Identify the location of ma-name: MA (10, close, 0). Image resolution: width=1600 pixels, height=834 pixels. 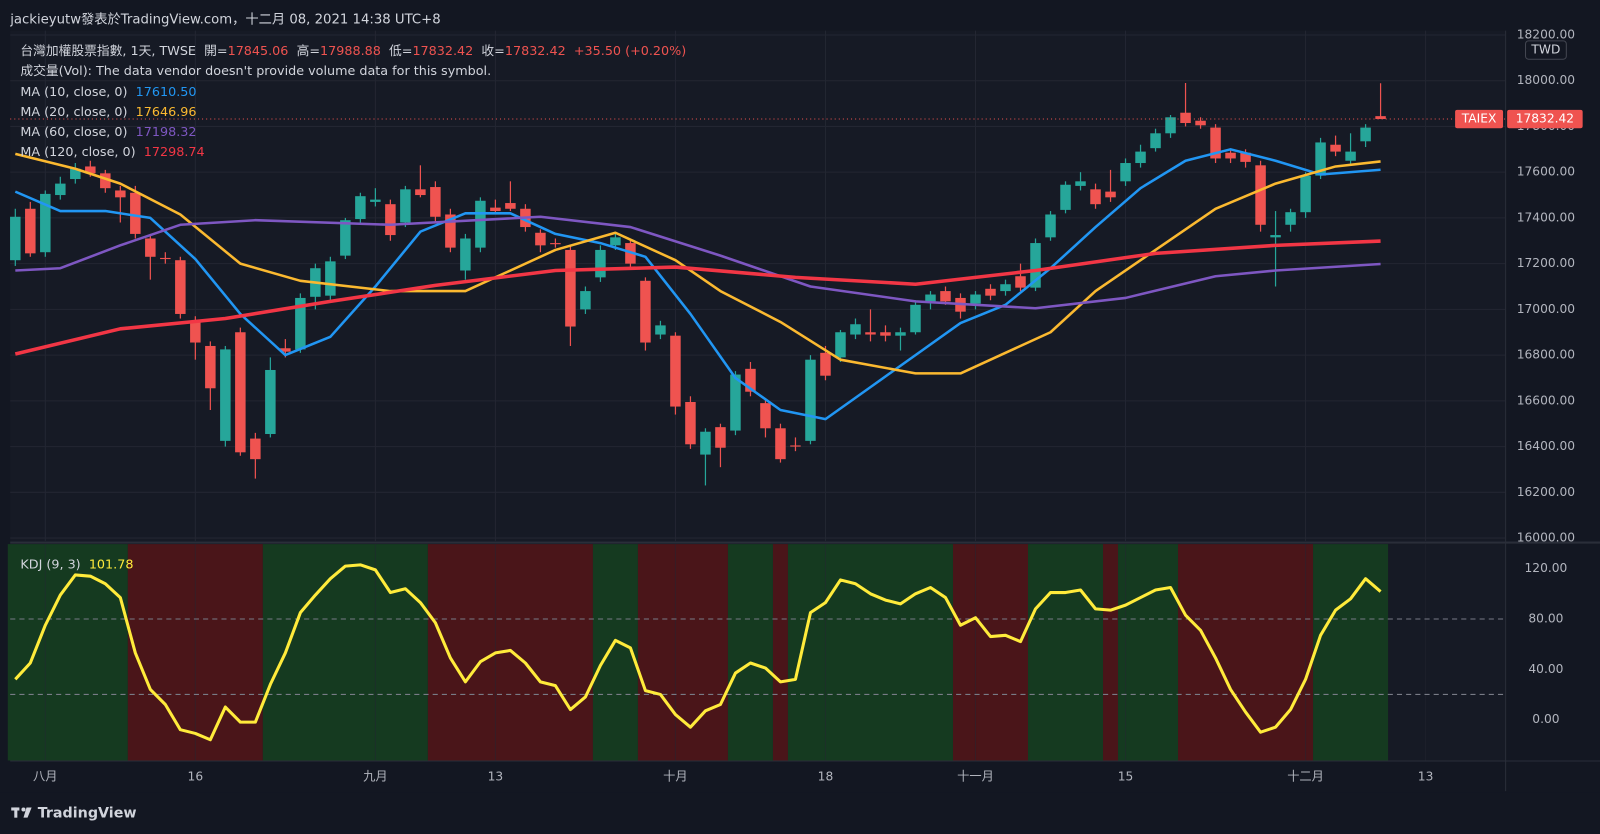
(73, 91).